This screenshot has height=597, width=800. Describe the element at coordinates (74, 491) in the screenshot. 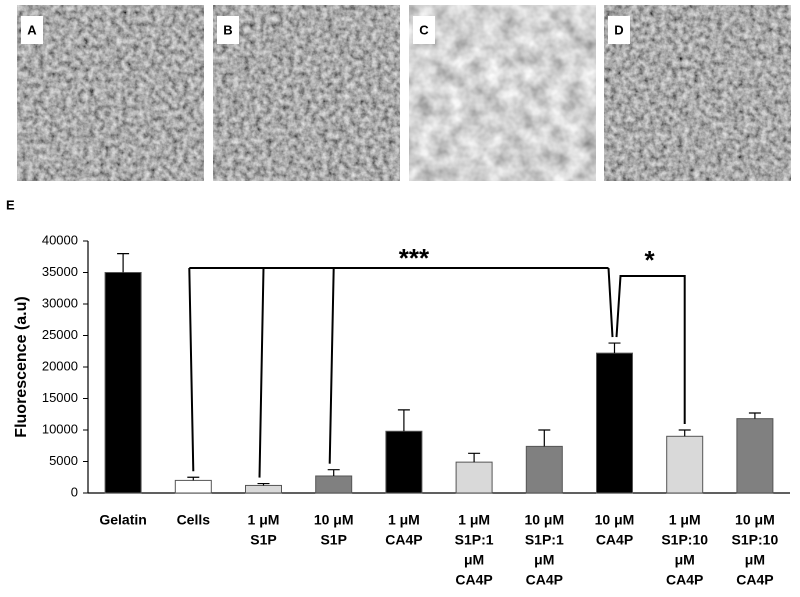

I see `y-tick-label: 0` at that location.